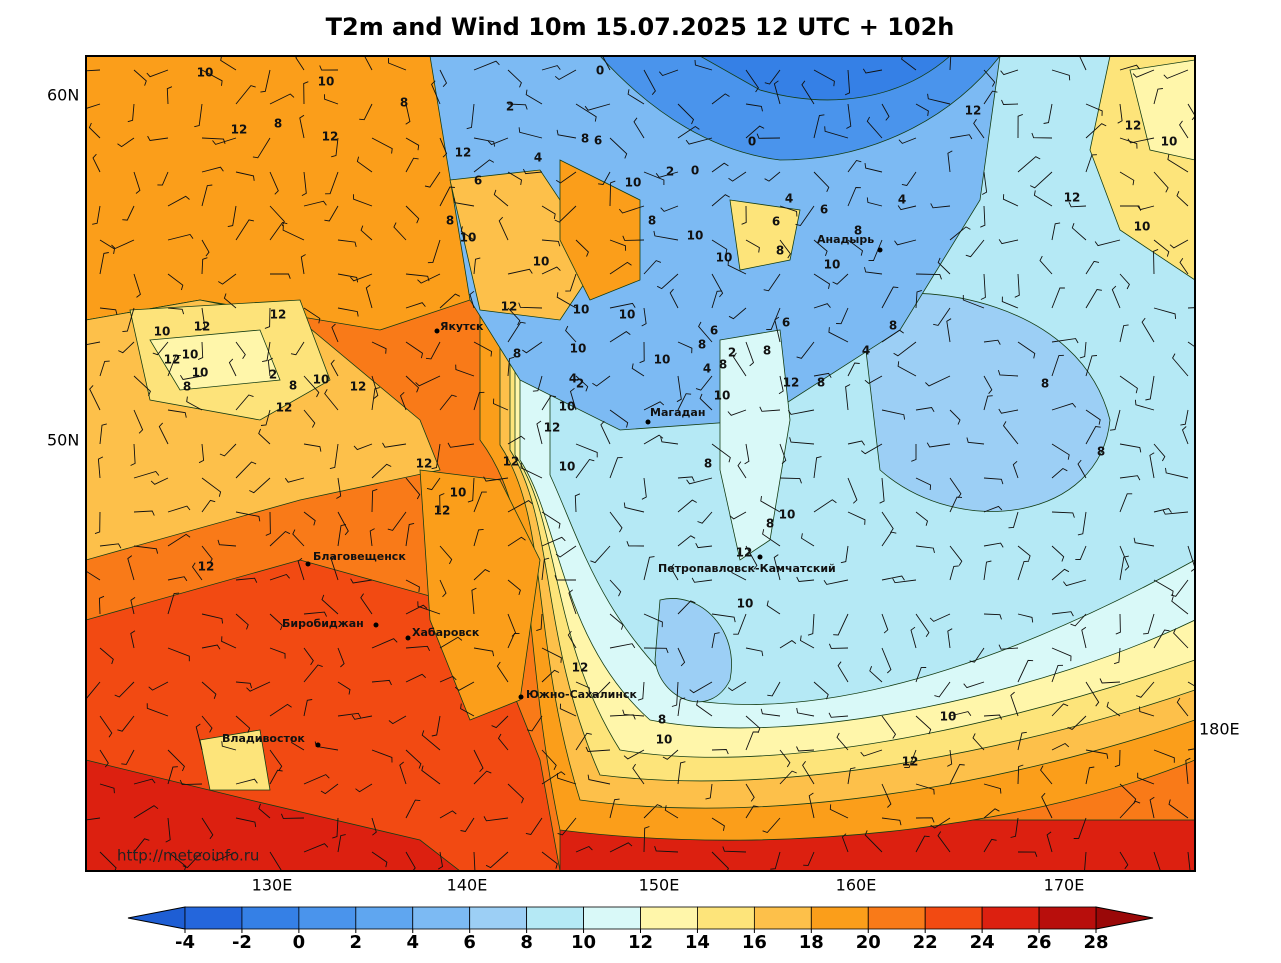 The width and height of the screenshot is (1281, 963). I want to click on colorbar-label: 4, so click(412, 942).